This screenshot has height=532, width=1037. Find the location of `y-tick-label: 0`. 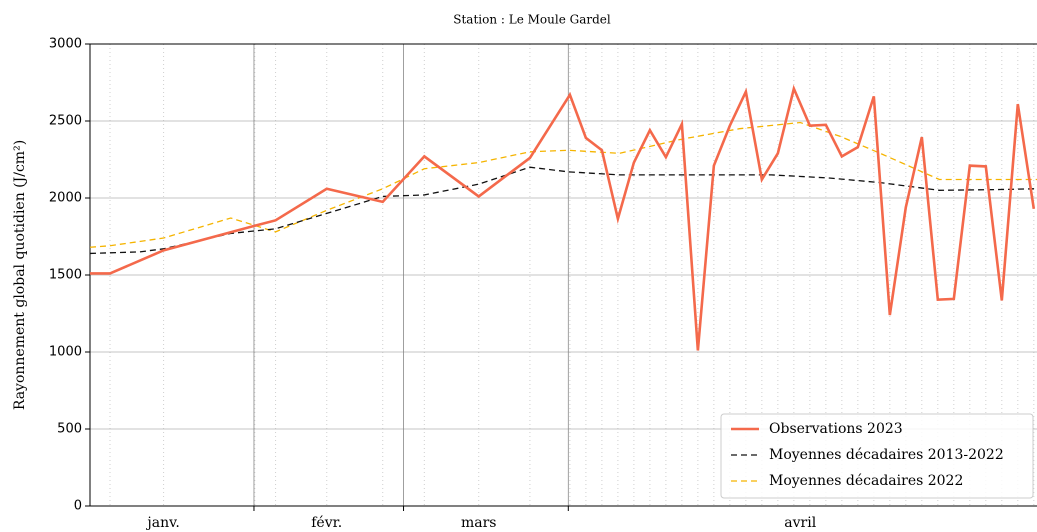

y-tick-label: 0 is located at coordinates (78, 506).